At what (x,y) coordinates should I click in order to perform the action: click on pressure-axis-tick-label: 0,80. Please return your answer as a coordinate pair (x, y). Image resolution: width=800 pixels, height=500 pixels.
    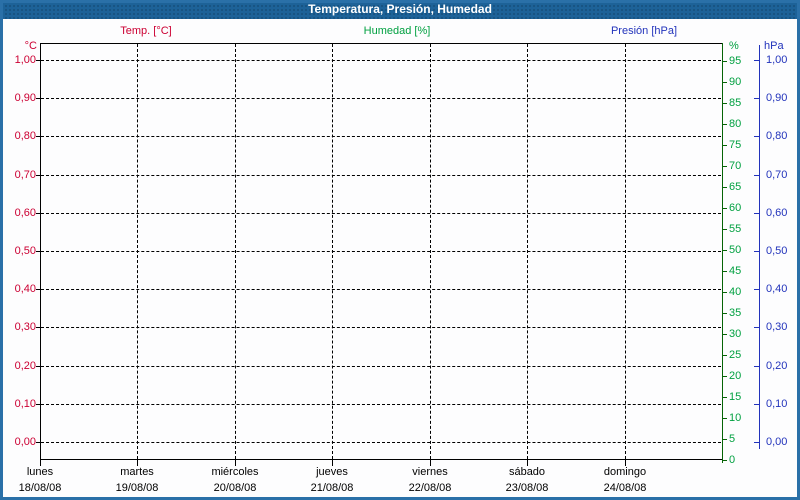
    Looking at the image, I should click on (777, 136).